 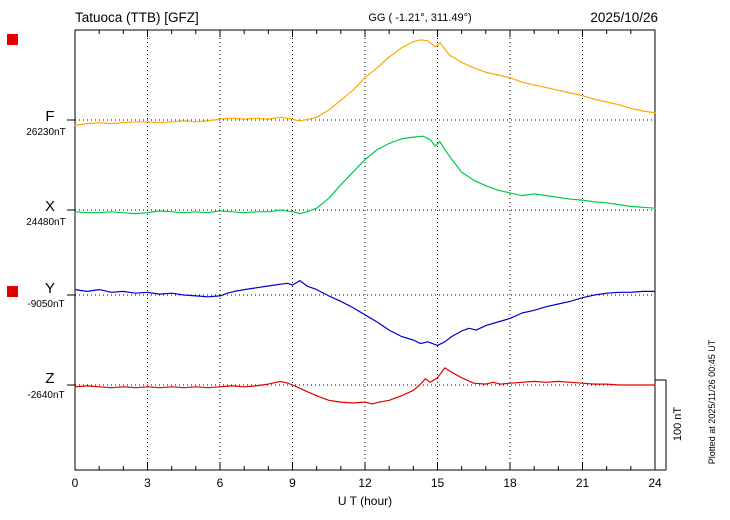 What do you see at coordinates (365, 501) in the screenshot?
I see `x-axis-title: U T (hour)` at bounding box center [365, 501].